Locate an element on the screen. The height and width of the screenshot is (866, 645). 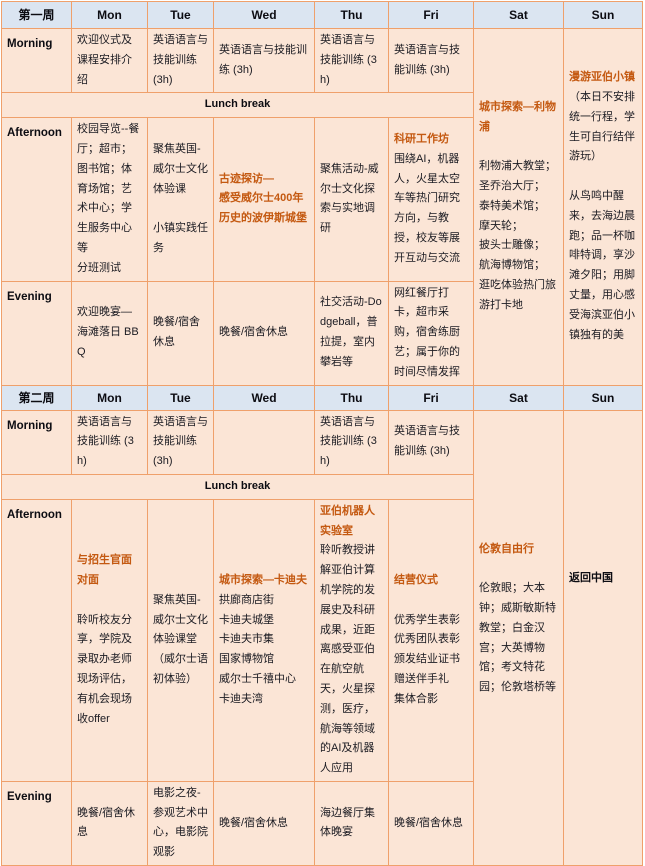
cell-title: 漫游亚伯小镇 is located at coordinates (602, 77).